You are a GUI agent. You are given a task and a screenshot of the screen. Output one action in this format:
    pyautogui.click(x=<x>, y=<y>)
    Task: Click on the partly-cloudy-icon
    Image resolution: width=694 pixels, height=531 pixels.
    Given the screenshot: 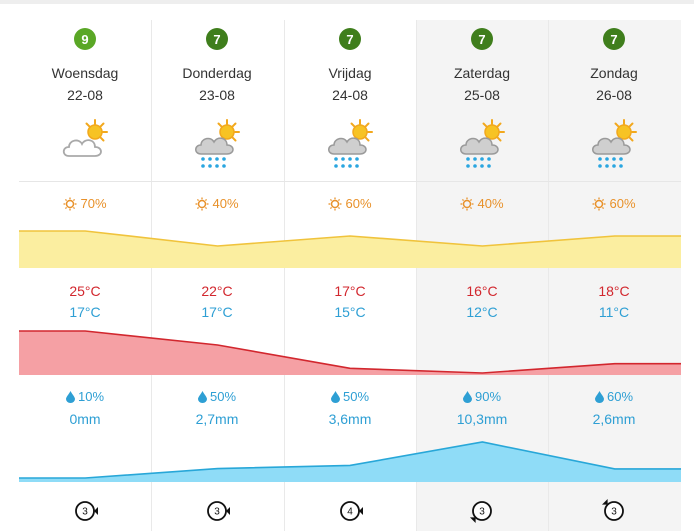 What is the action you would take?
    pyautogui.click(x=85, y=138)
    